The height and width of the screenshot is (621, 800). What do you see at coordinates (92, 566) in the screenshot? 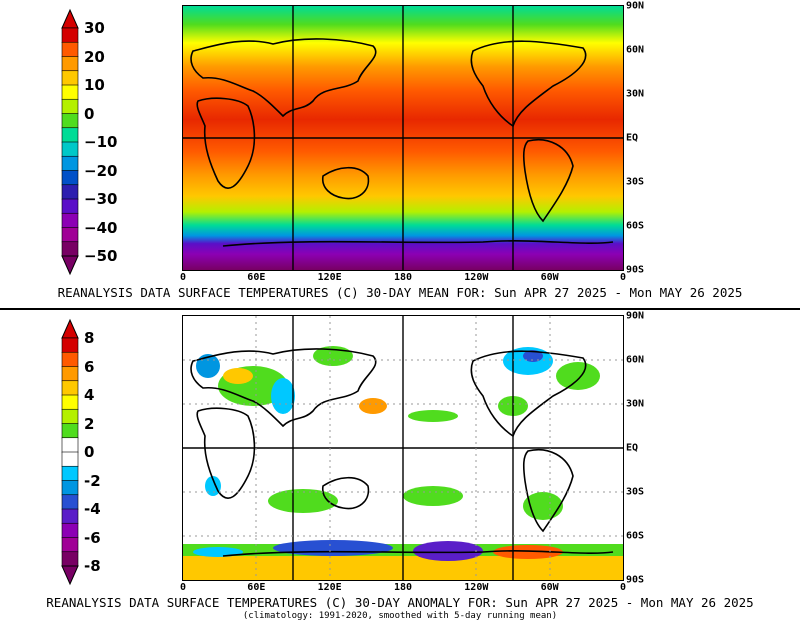
I see `anomaly-colorbar-label: -8` at bounding box center [92, 566].